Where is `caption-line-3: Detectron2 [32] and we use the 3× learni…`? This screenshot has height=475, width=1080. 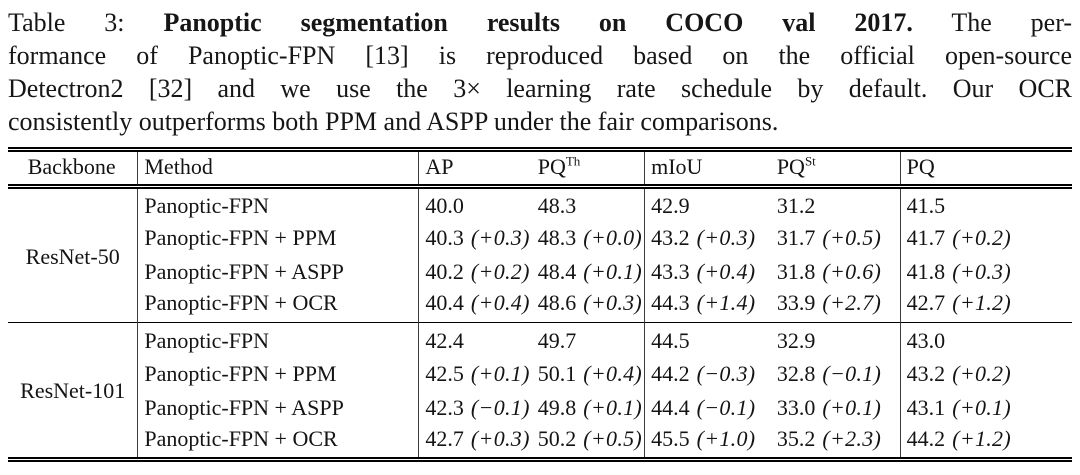 caption-line-3: Detectron2 [32] and we use the 3× learni… is located at coordinates (540, 88).